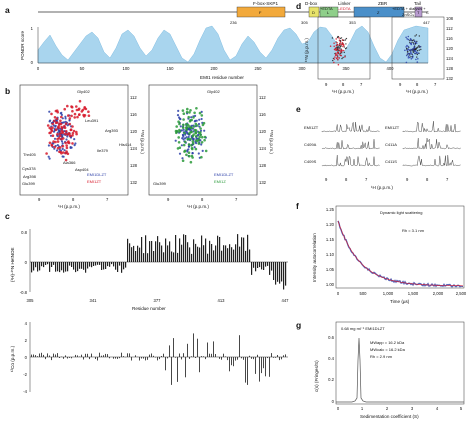 Image resolution: width=474 pixels, height=422 pixels. I want to click on dls-frame, so click(400, 247).